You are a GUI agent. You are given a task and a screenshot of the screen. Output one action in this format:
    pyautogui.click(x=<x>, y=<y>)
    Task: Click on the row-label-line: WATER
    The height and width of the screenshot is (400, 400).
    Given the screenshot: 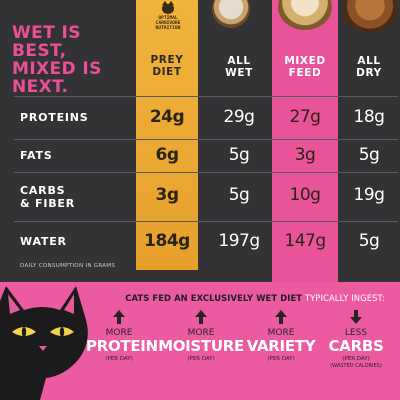 What is the action you would take?
    pyautogui.click(x=43, y=241)
    